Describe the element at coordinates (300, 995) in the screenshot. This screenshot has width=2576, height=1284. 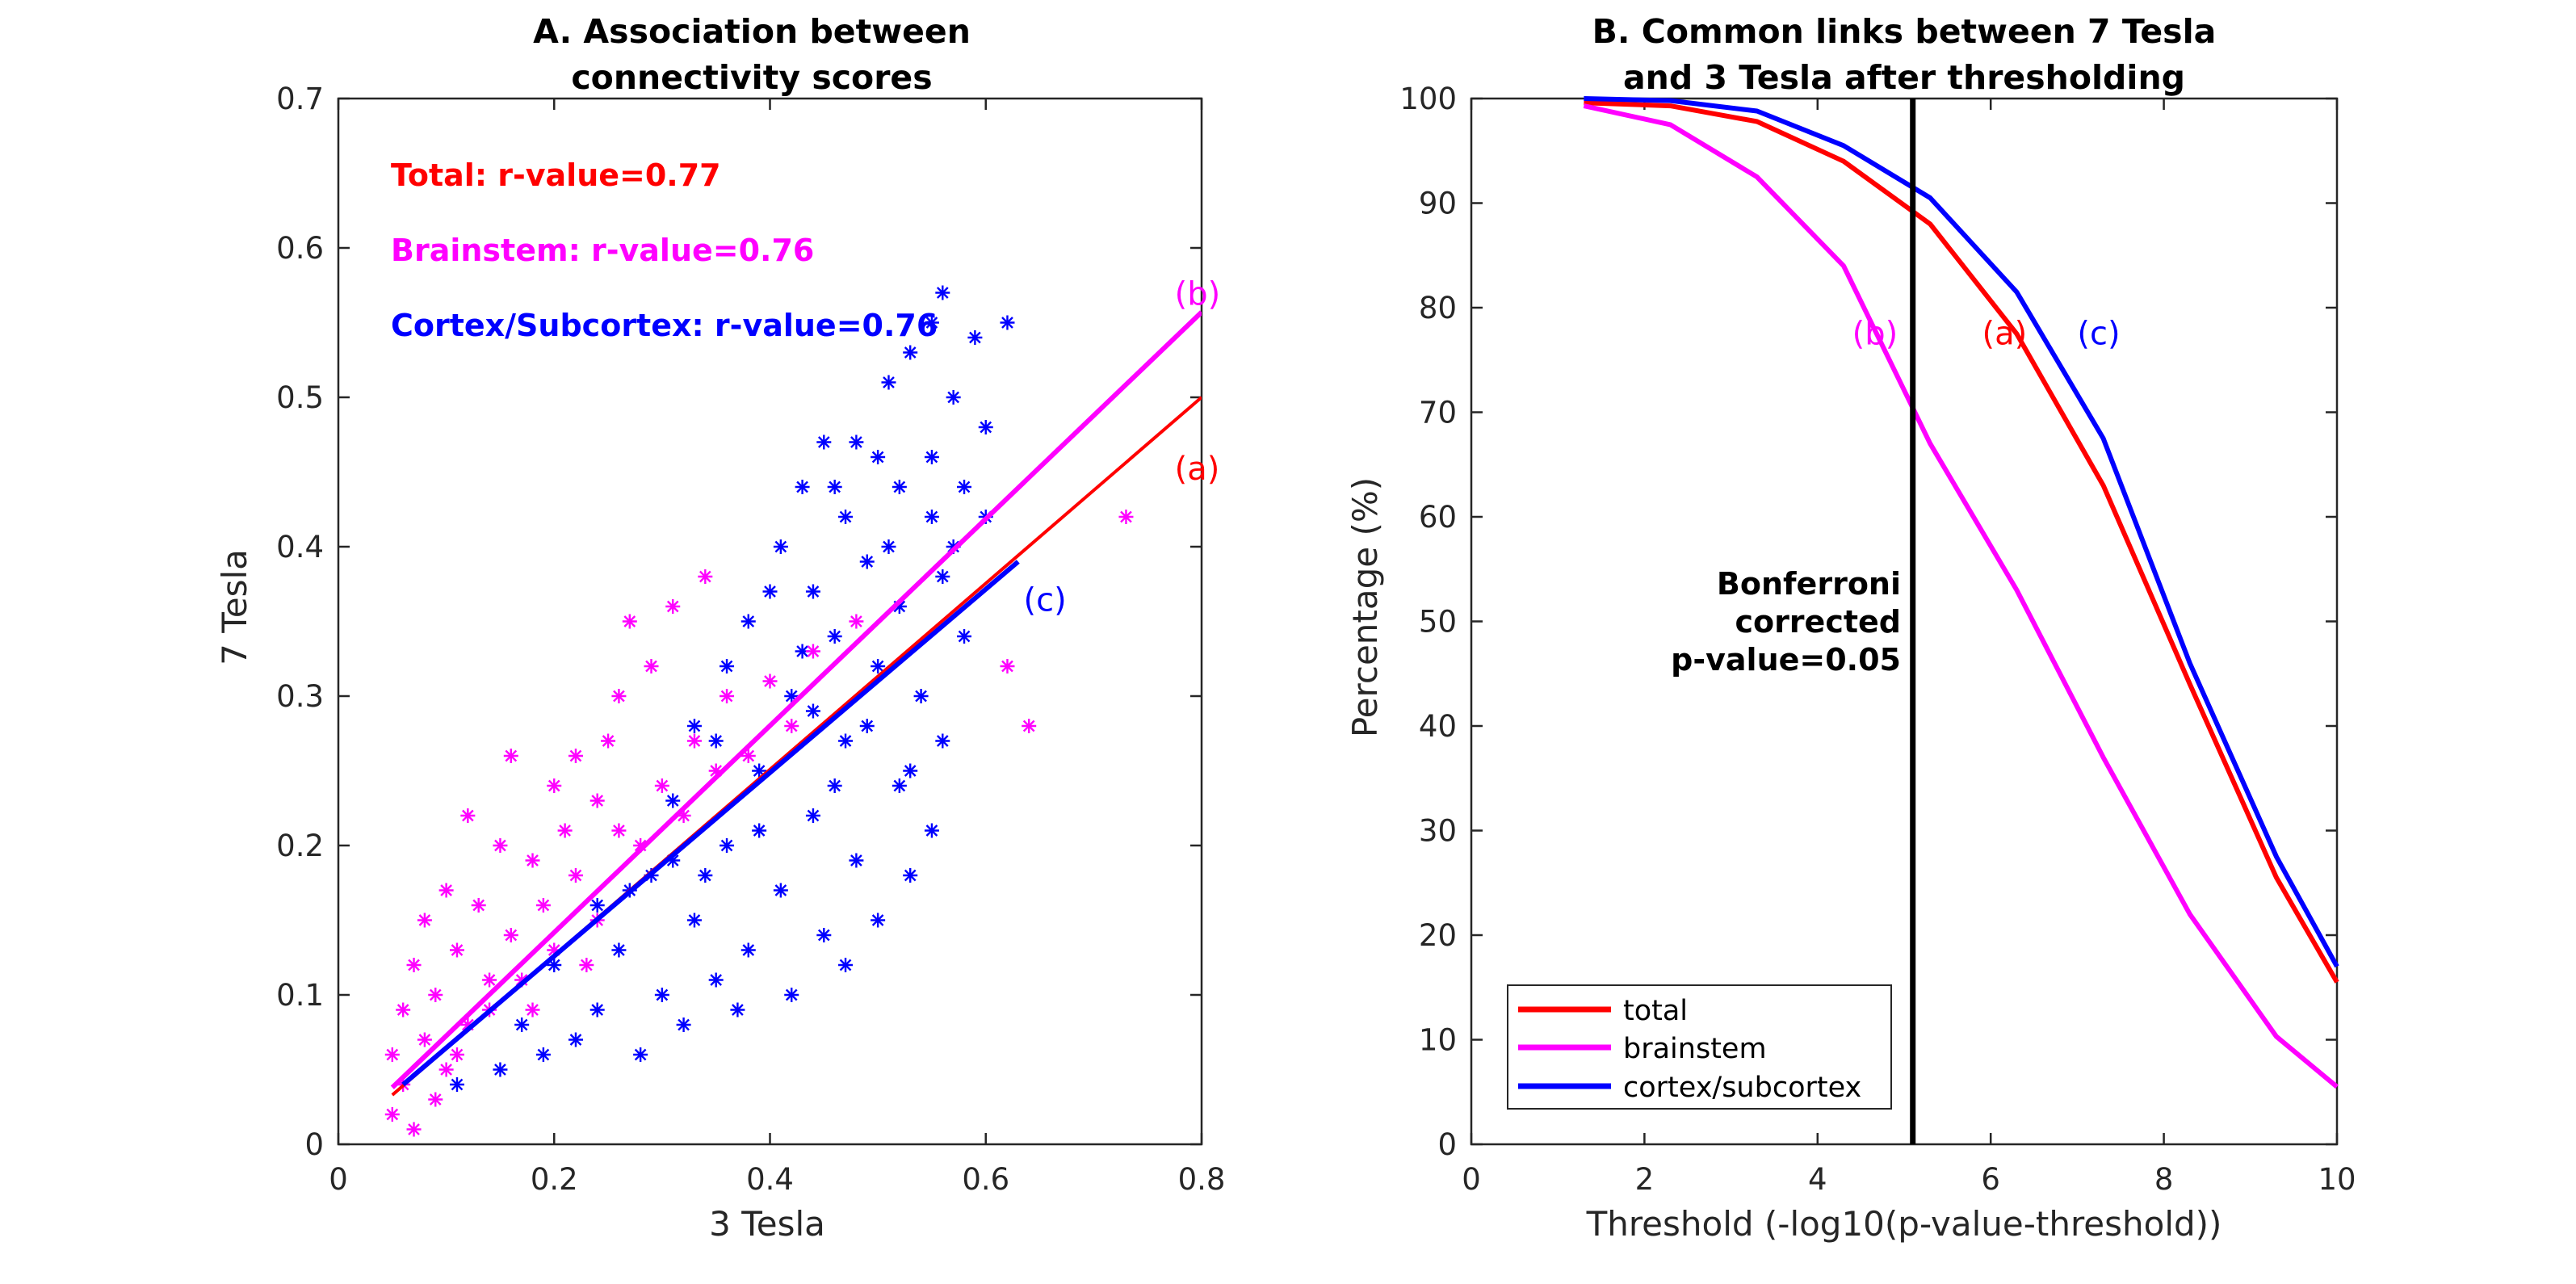
I see `panel-a-y-tick-label: 0.1` at that location.